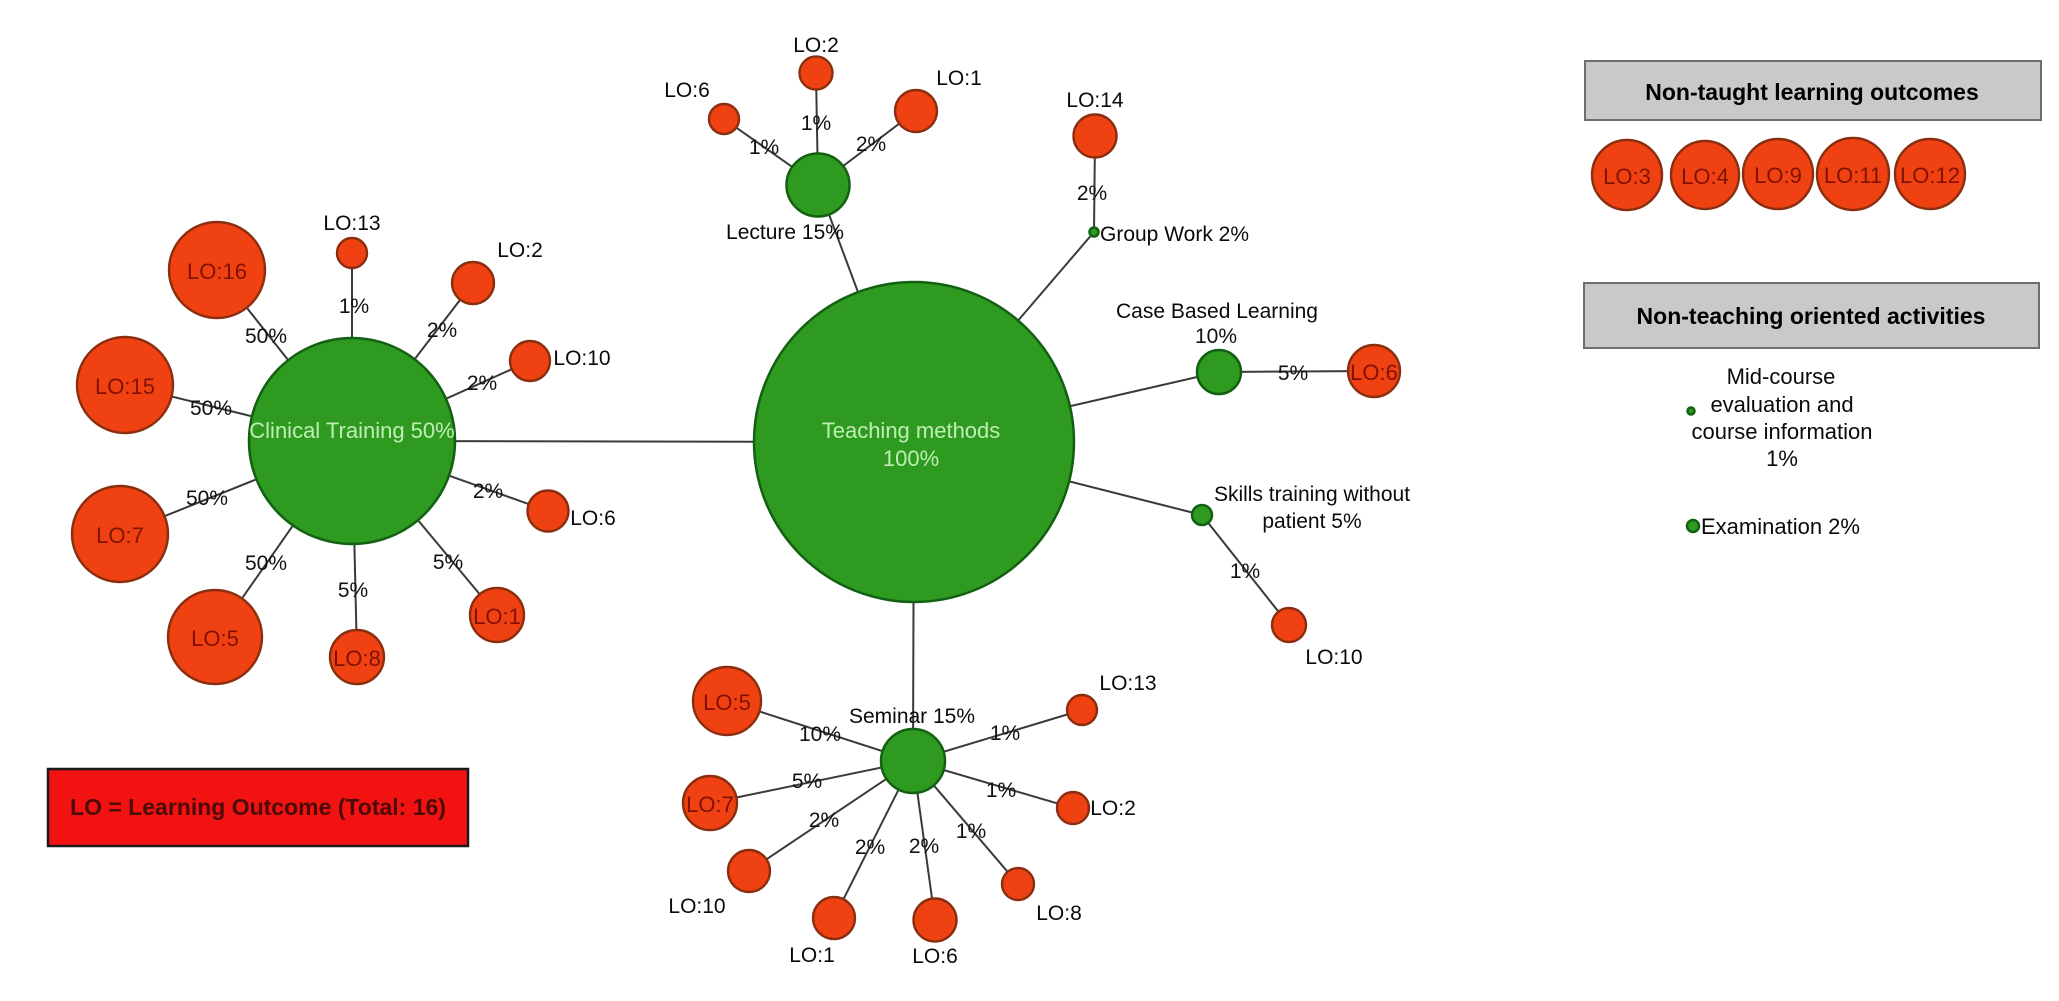 This screenshot has height=1001, width=2059. What do you see at coordinates (1095, 100) in the screenshot?
I see `svg-text: LO:14` at bounding box center [1095, 100].